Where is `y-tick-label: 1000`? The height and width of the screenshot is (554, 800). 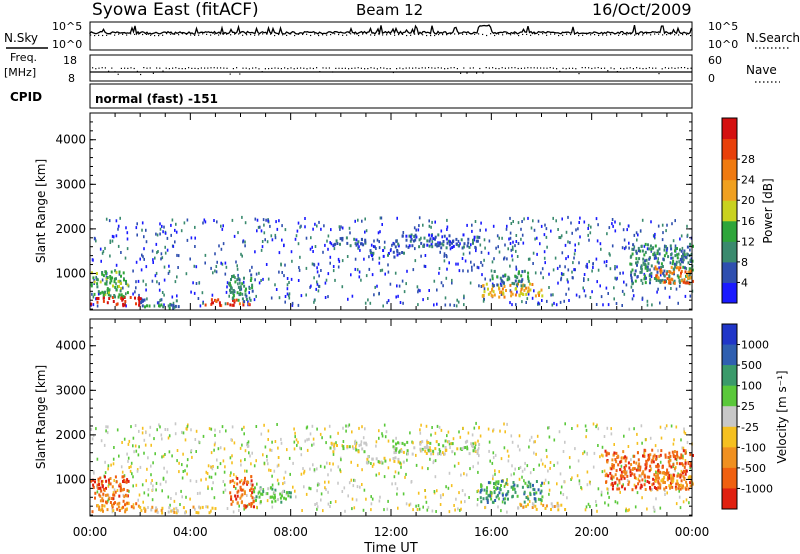
y-tick-label: 1000 is located at coordinates (70, 479).